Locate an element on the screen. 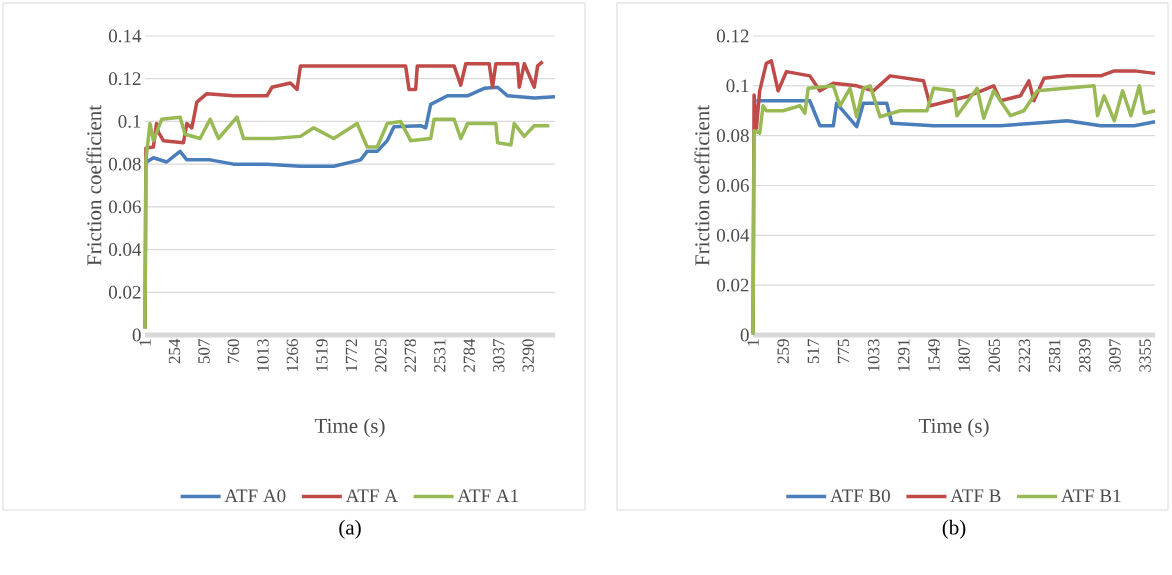 The height and width of the screenshot is (575, 1172). x-tick-label: 1549 is located at coordinates (934, 355).